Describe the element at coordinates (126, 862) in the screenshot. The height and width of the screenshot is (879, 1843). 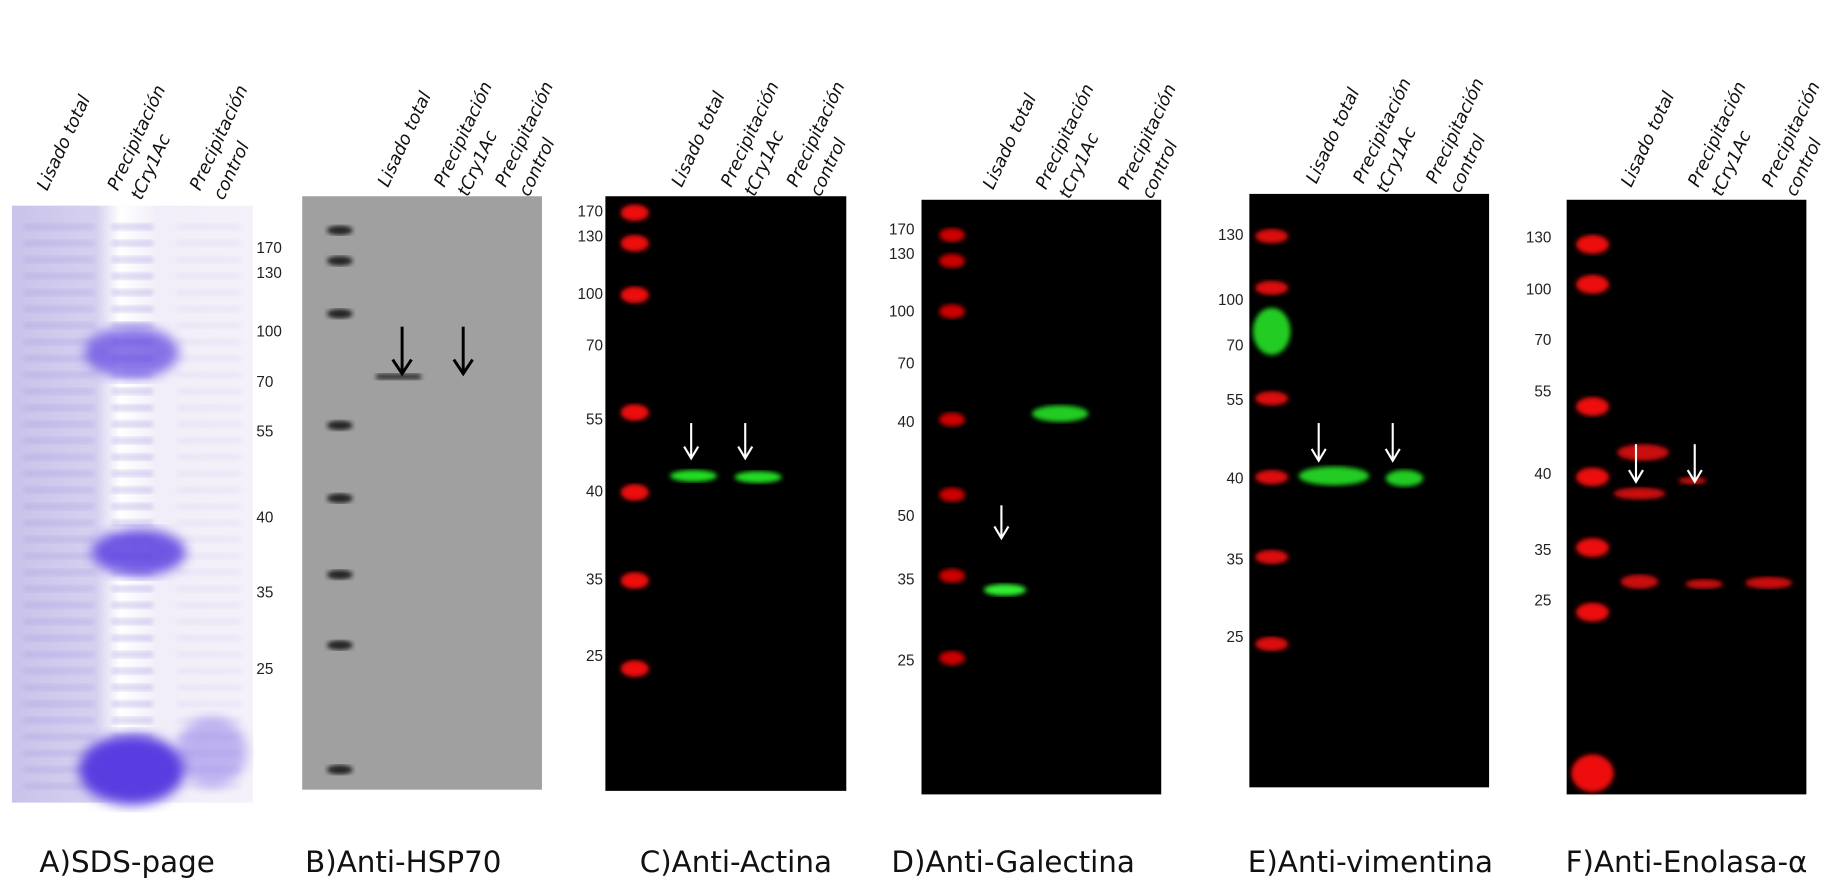
I see `panel-caption: A)SDS-page` at that location.